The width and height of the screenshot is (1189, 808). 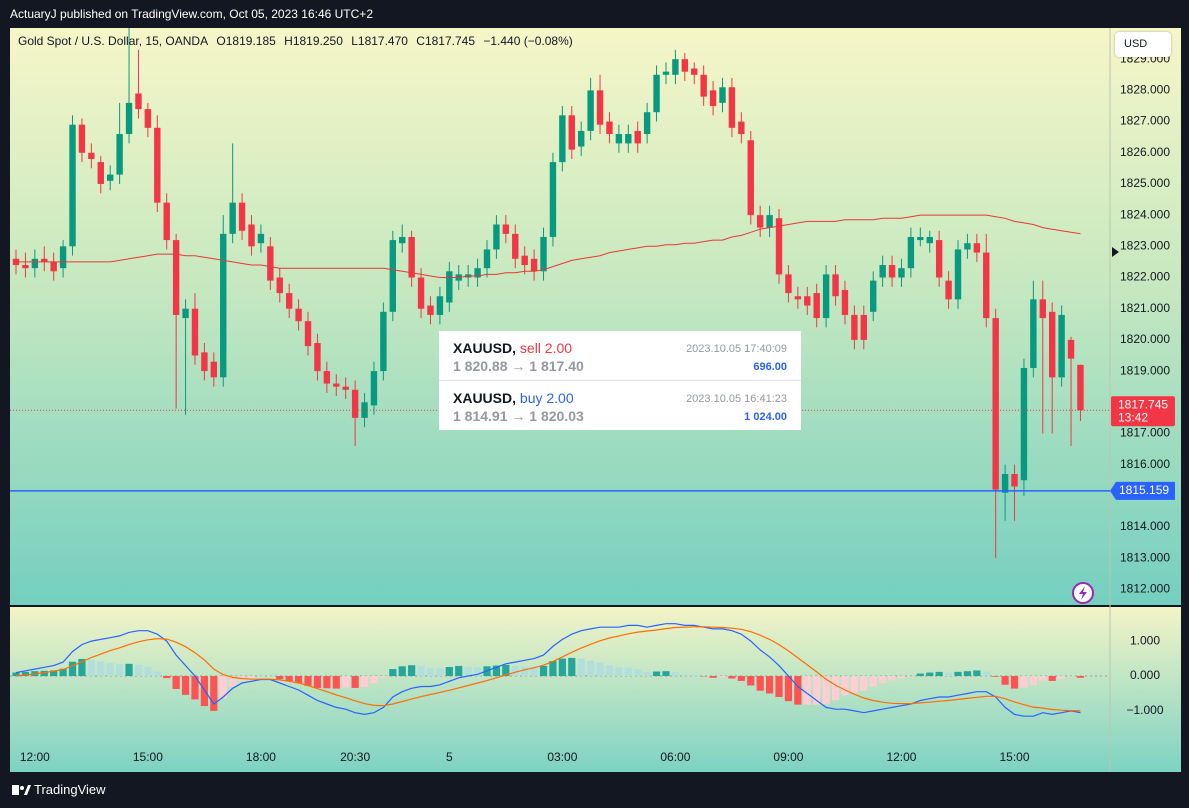 I want to click on x-tick-label: 5, so click(x=449, y=757).